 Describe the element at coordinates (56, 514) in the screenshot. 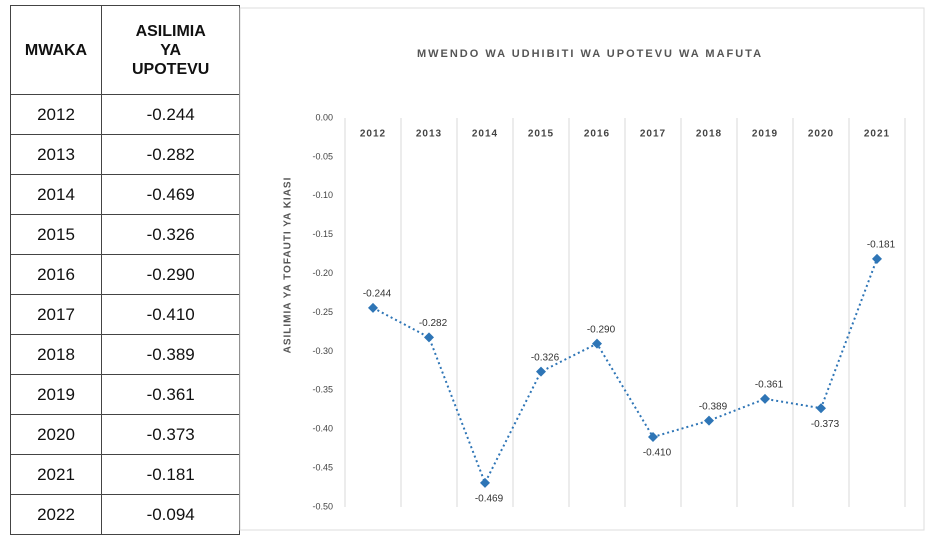

I see `table-cell: 2022` at that location.